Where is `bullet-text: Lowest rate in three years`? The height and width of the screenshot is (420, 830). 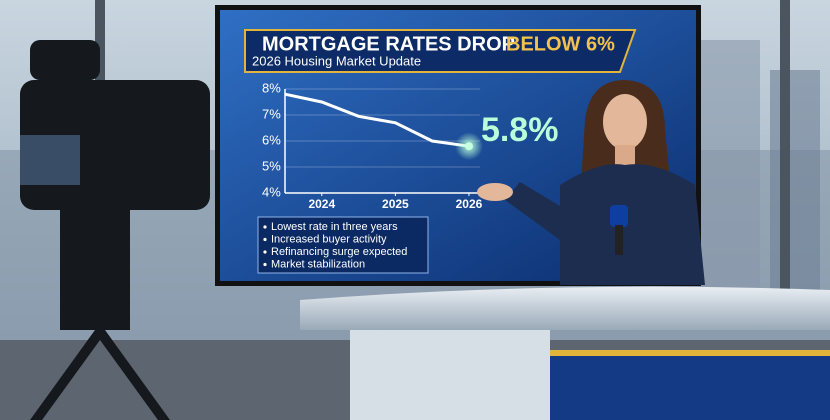
bullet-text: Lowest rate in three years is located at coordinates (334, 227).